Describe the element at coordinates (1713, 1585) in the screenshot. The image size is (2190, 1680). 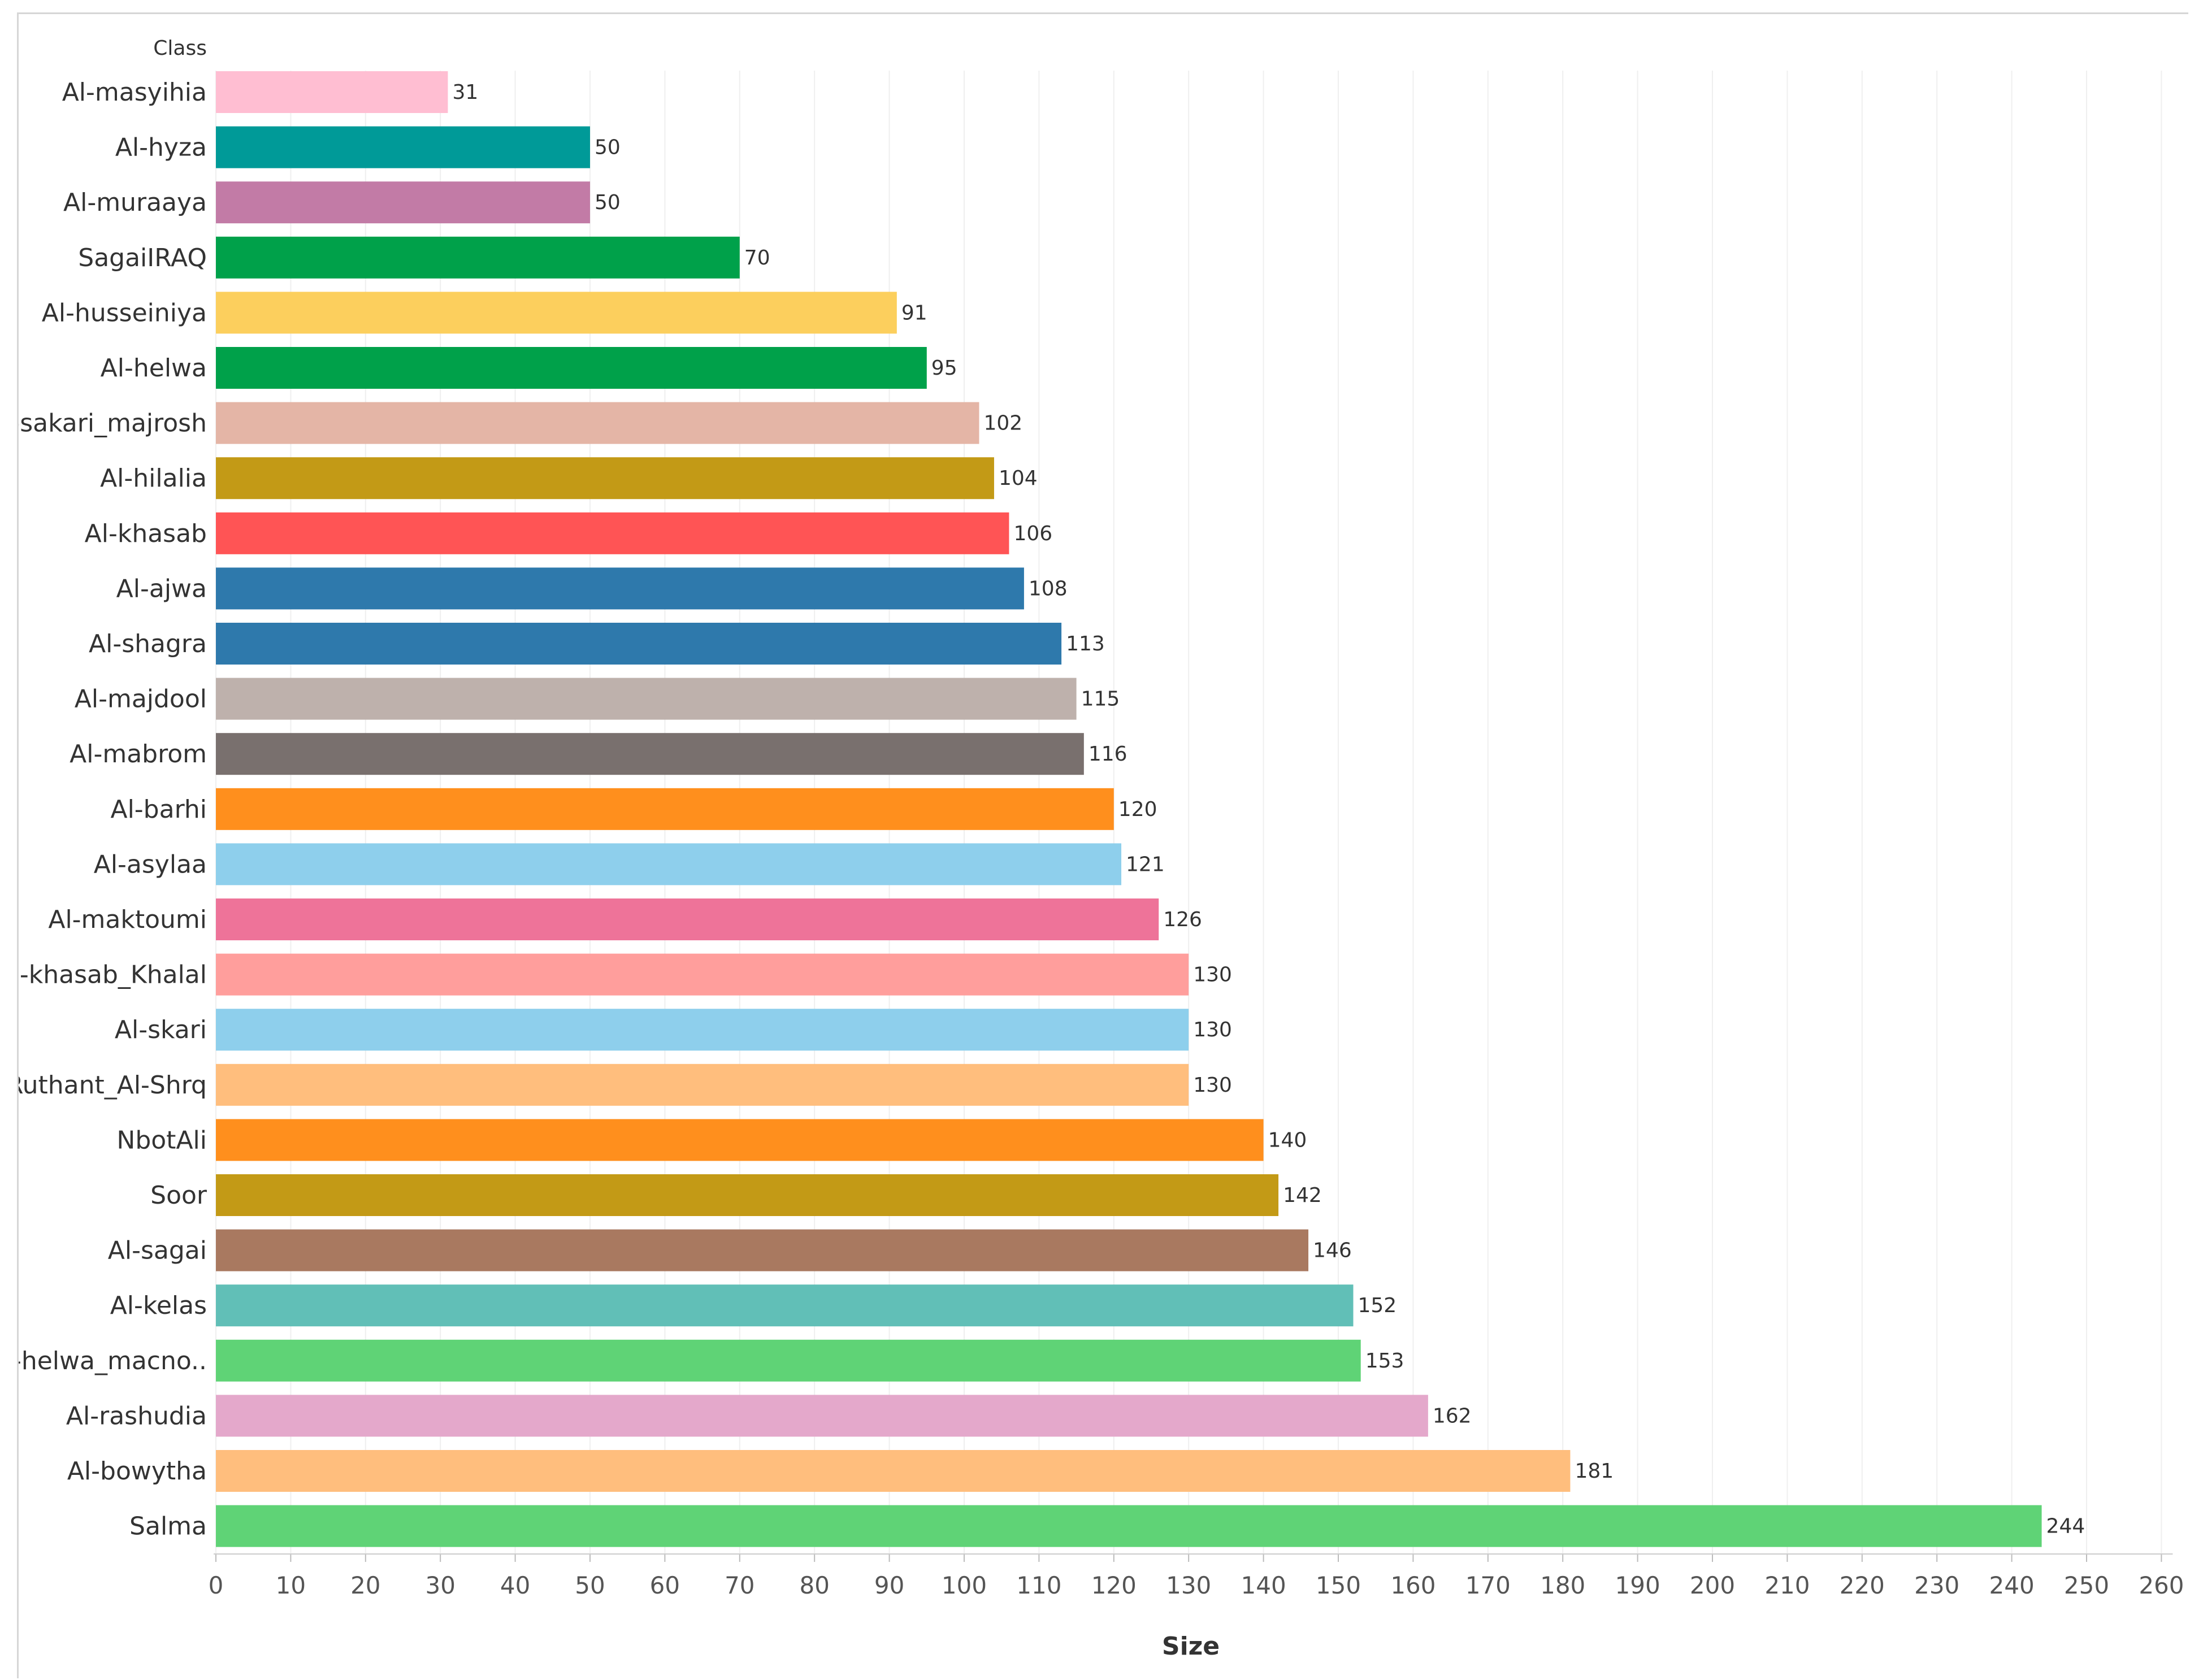
I see `x-tick-label: 200` at that location.